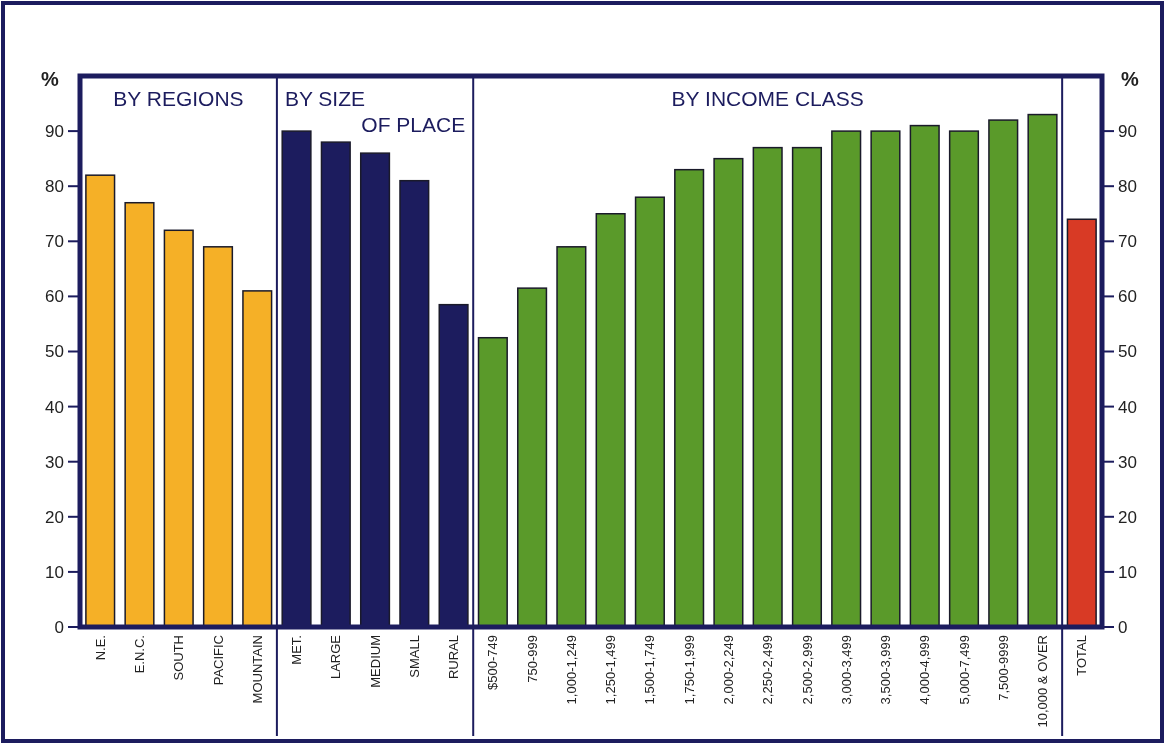 This screenshot has width=1165, height=744. I want to click on x-tick-label: SOUTH, so click(179, 658).